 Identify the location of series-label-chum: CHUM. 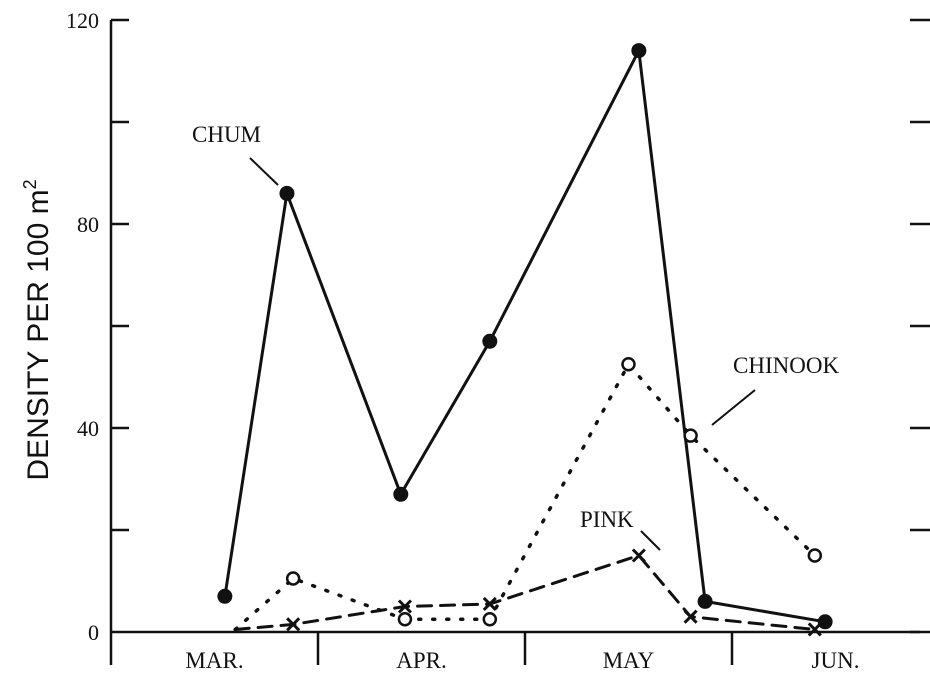
(226, 134).